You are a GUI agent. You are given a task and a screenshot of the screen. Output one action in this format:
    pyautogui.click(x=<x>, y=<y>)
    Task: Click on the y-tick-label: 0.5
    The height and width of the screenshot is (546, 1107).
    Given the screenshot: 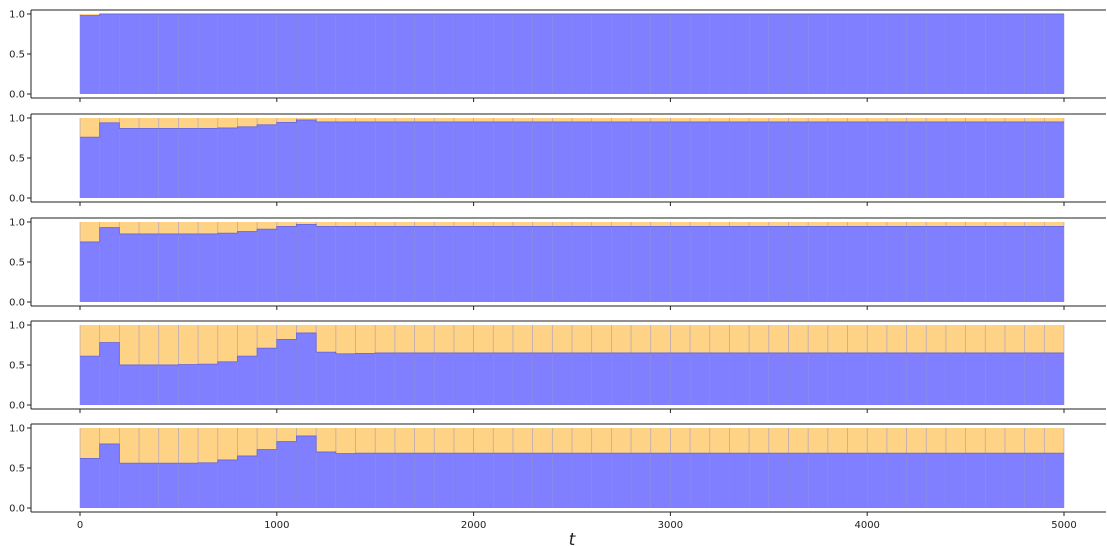 What is the action you would take?
    pyautogui.click(x=17, y=366)
    